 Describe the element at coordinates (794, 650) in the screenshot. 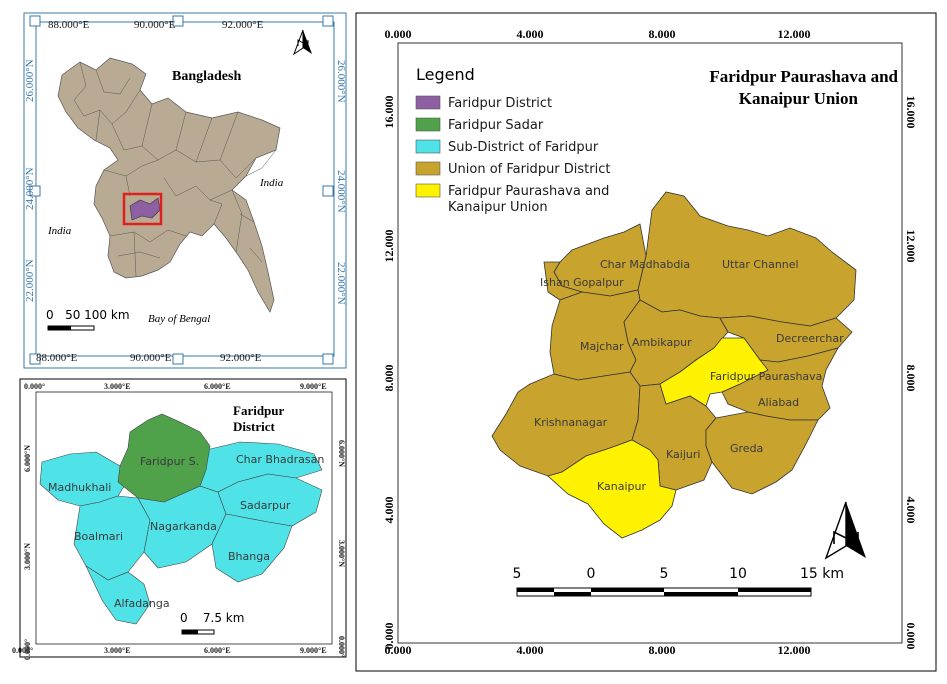

I see `main-bottom-tick-4: 12.000` at that location.